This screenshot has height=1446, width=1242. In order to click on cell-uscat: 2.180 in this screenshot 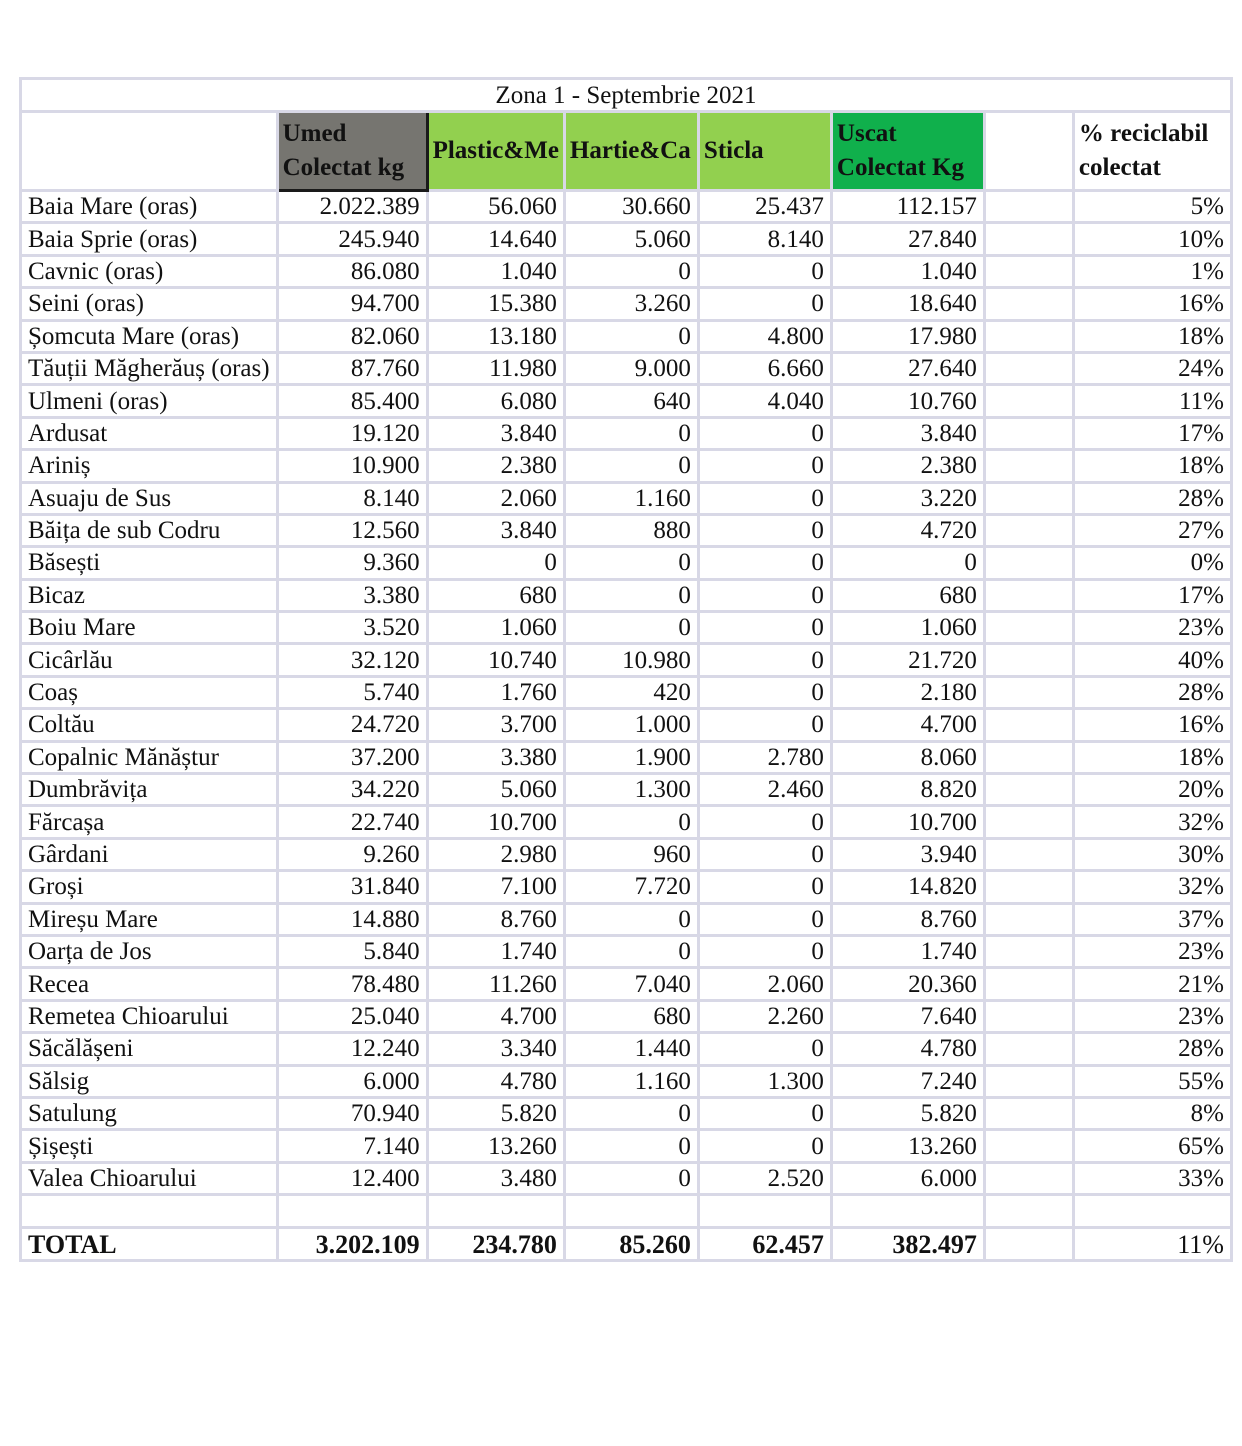, I will do `click(907, 692)`.